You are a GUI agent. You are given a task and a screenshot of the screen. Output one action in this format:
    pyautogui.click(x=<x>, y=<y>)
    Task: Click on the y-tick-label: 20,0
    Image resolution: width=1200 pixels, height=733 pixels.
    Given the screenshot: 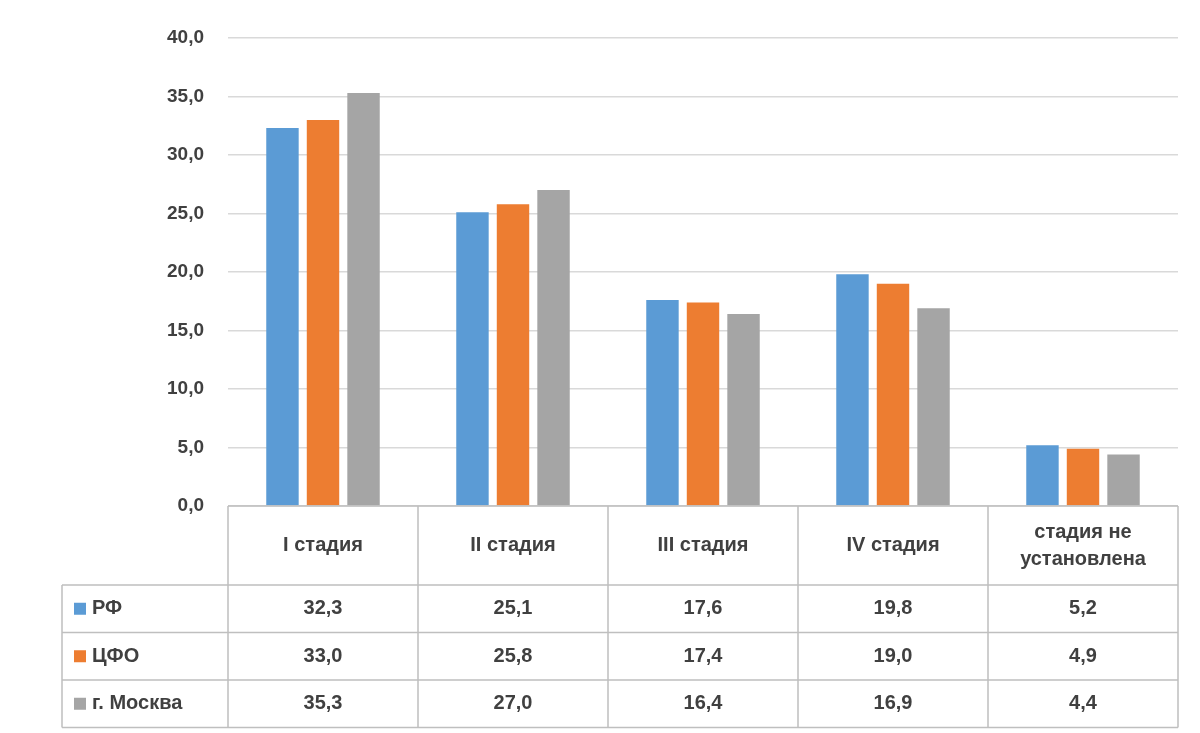 What is the action you would take?
    pyautogui.click(x=185, y=271)
    